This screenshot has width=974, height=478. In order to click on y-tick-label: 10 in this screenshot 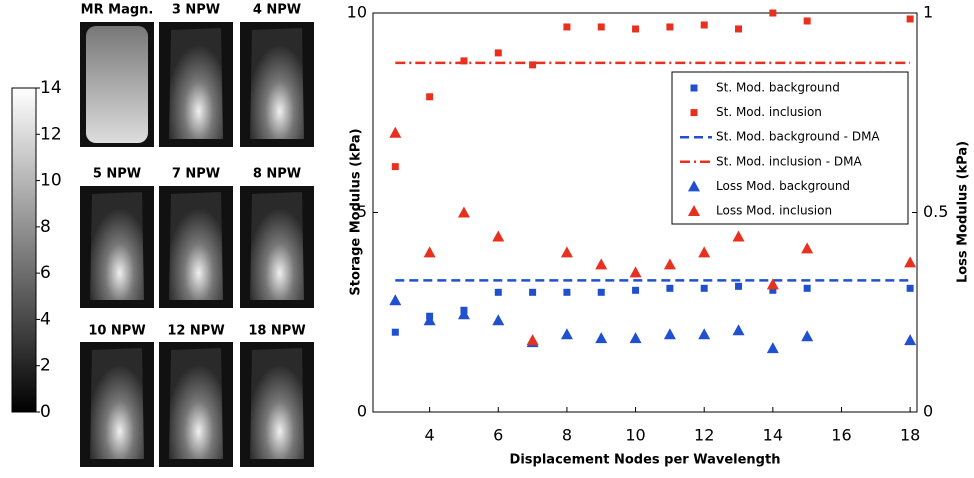, I will do `click(357, 12)`.